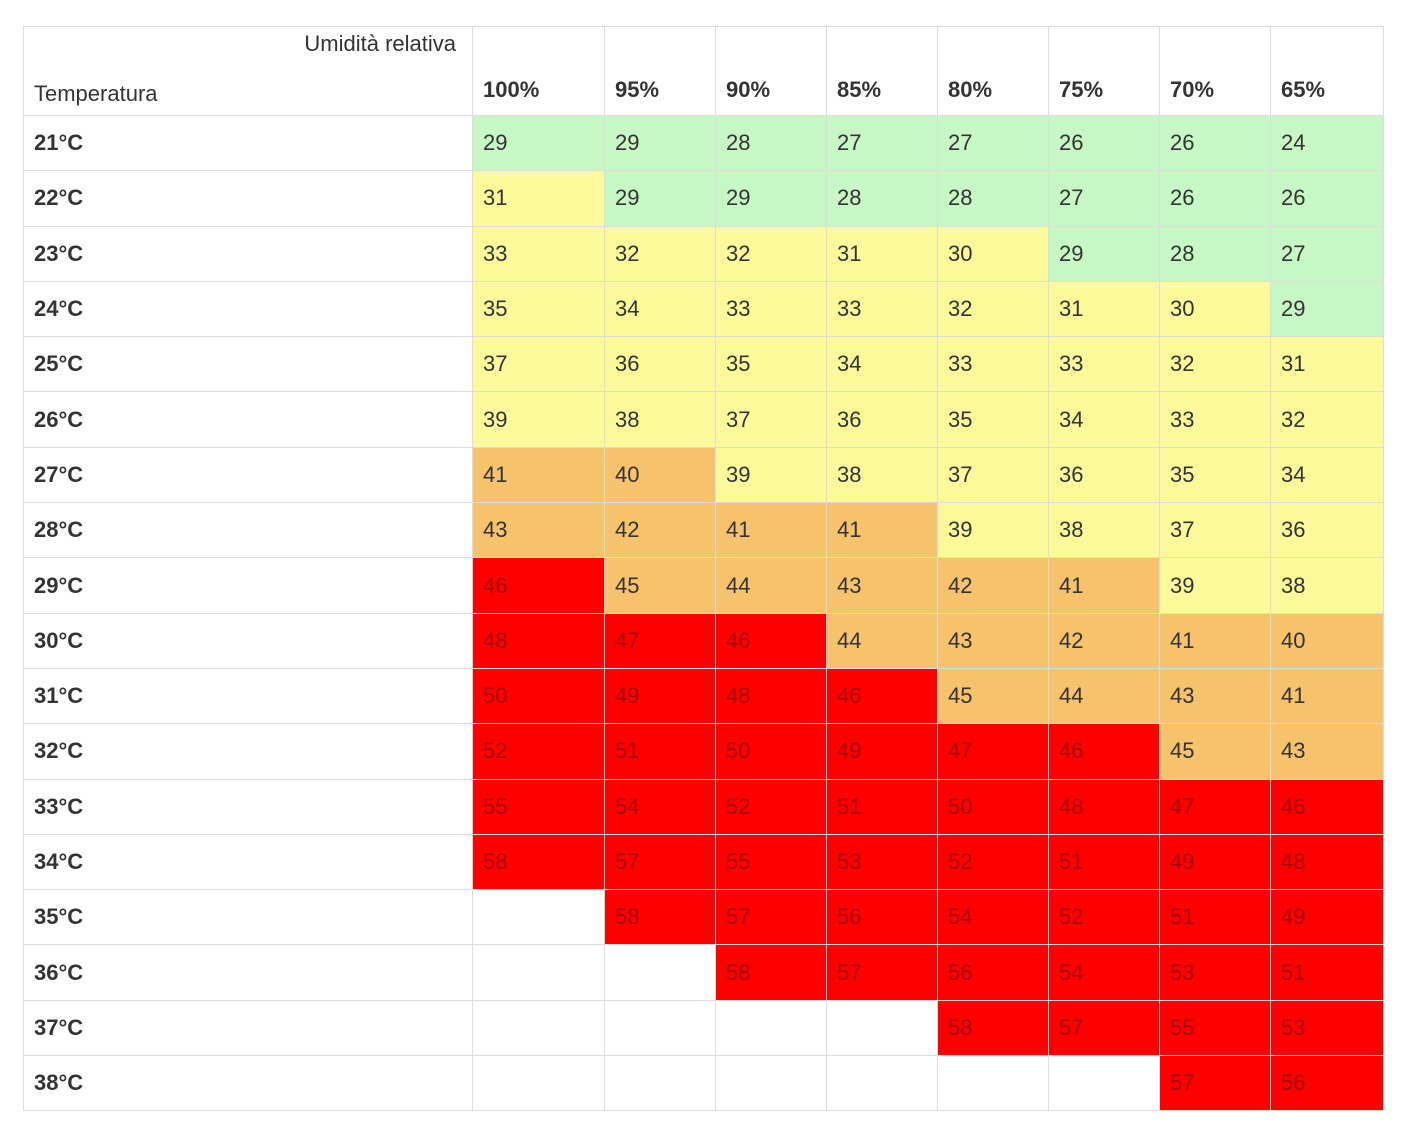 This screenshot has width=1408, height=1127. Describe the element at coordinates (993, 696) in the screenshot. I see `heat-index-cell: 45` at that location.